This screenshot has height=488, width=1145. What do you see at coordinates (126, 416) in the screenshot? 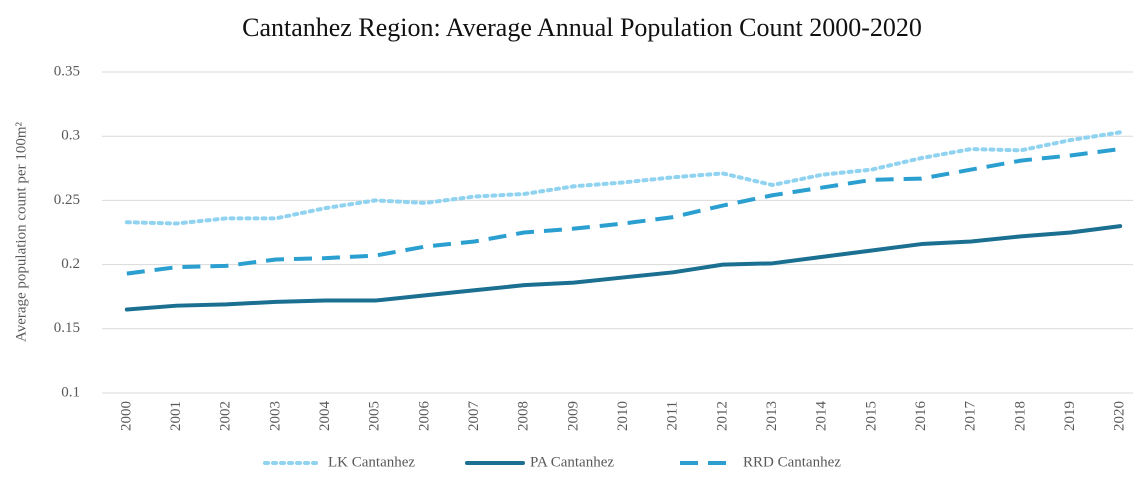
I see `x-tick-label: 2000` at bounding box center [126, 416].